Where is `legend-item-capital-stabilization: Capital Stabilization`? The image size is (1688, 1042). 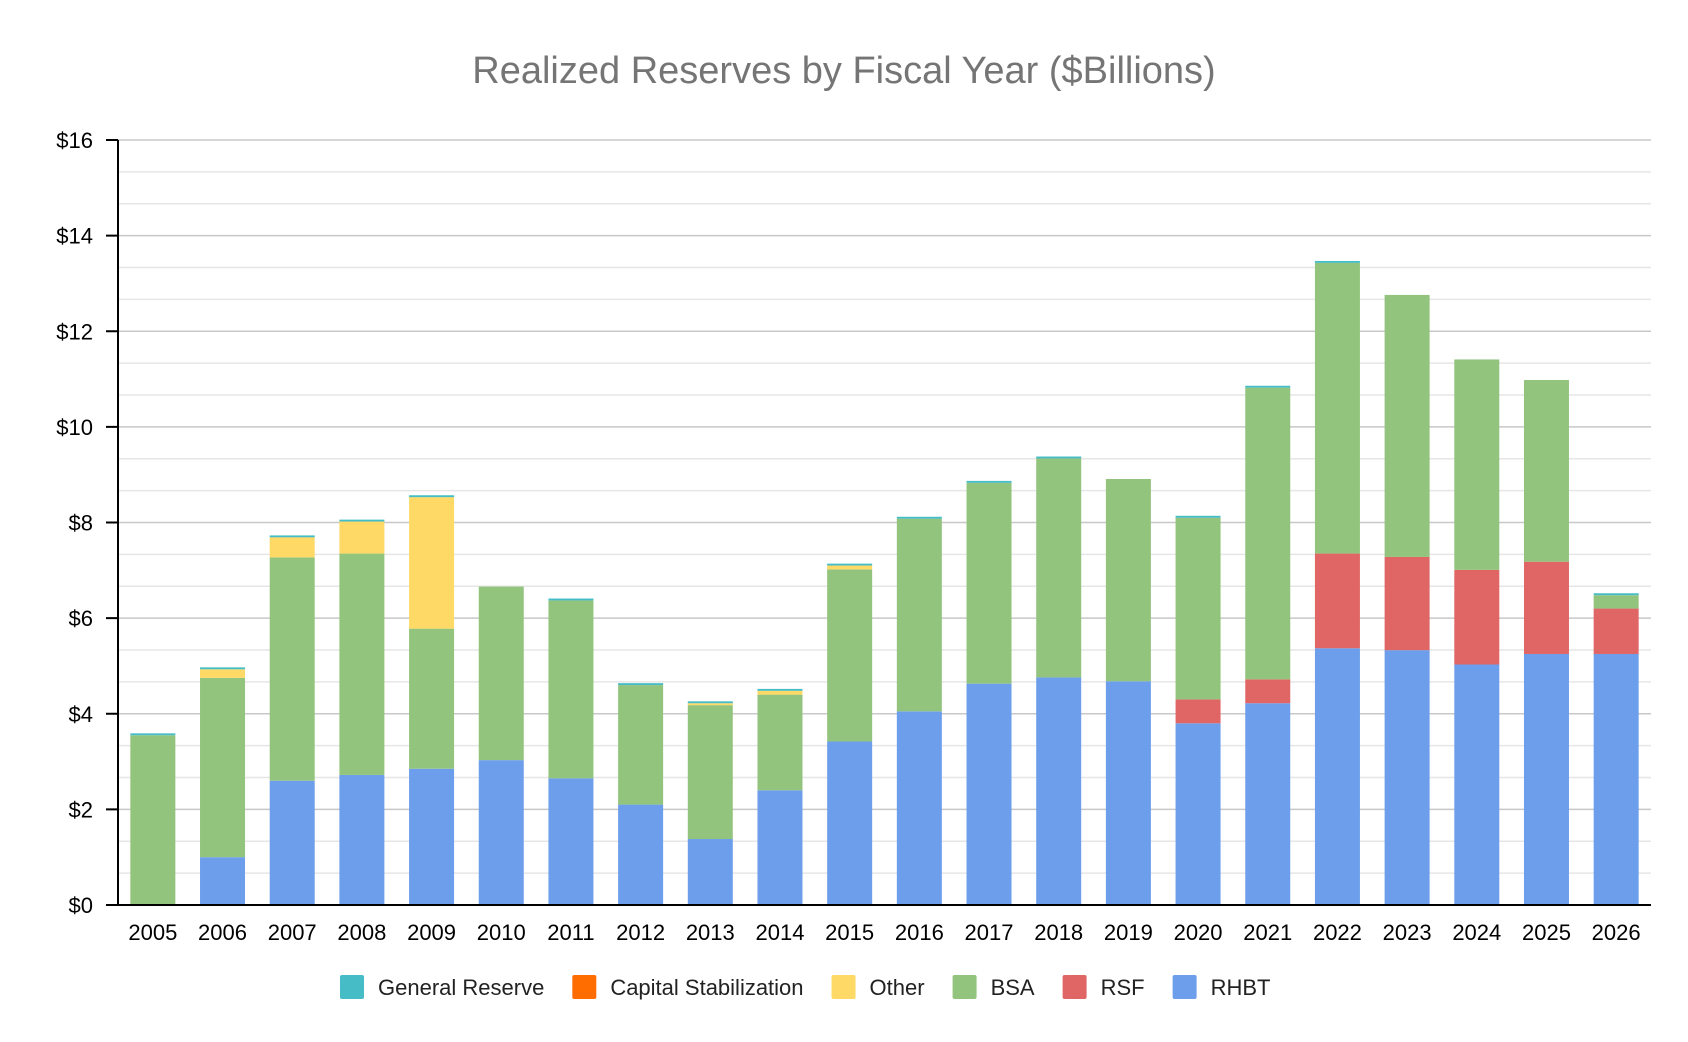
legend-item-capital-stabilization: Capital Stabilization is located at coordinates (688, 987).